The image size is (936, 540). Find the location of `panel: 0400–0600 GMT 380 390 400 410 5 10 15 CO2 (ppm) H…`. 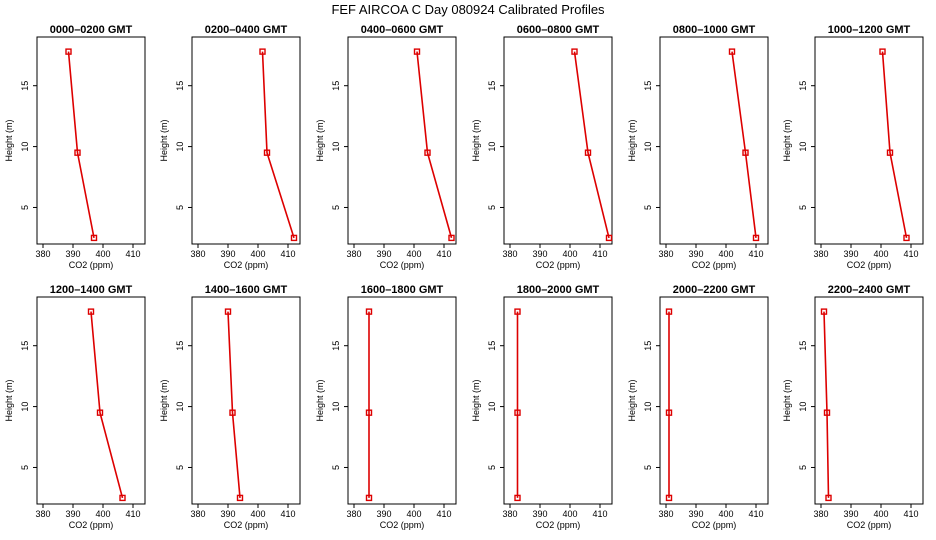

panel: 0400–0600 GMT 380 390 400 410 5 10 15 CO2 (ppm) H… is located at coordinates (386, 147).